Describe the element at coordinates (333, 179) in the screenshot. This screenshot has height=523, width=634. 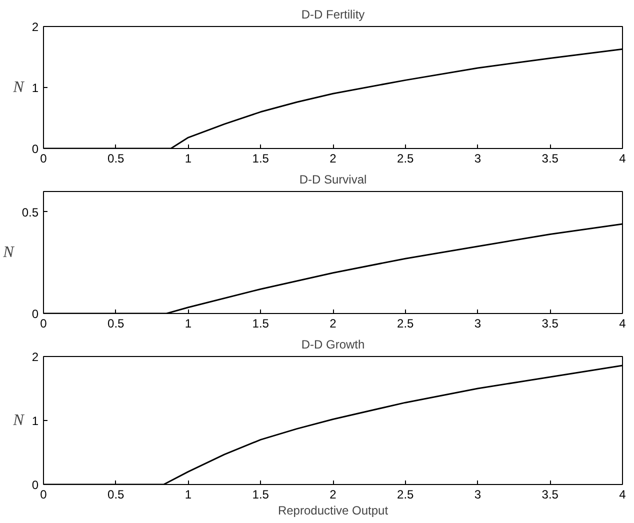
I see `chart-title: D-D Survival` at that location.